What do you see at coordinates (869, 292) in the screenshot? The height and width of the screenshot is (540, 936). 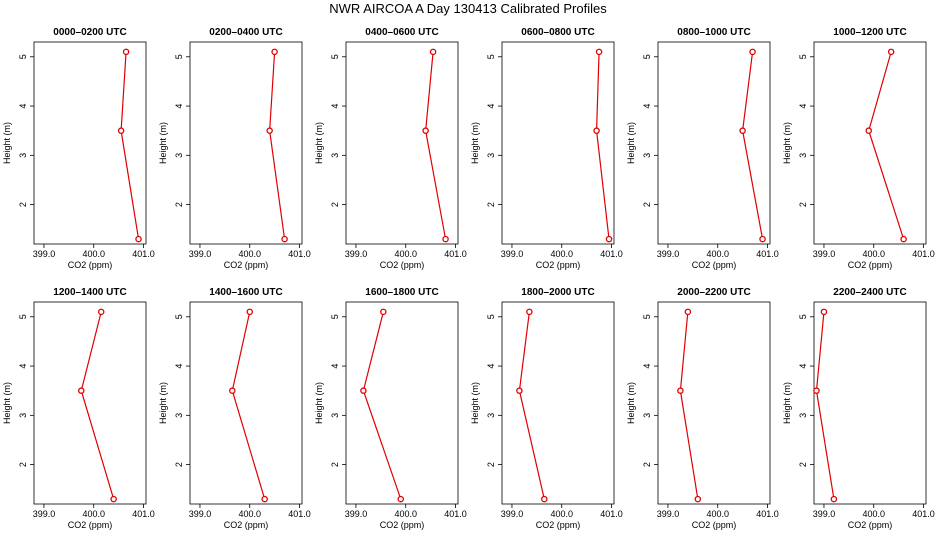 I see `panel-title: 2200–2400 UTC` at bounding box center [869, 292].